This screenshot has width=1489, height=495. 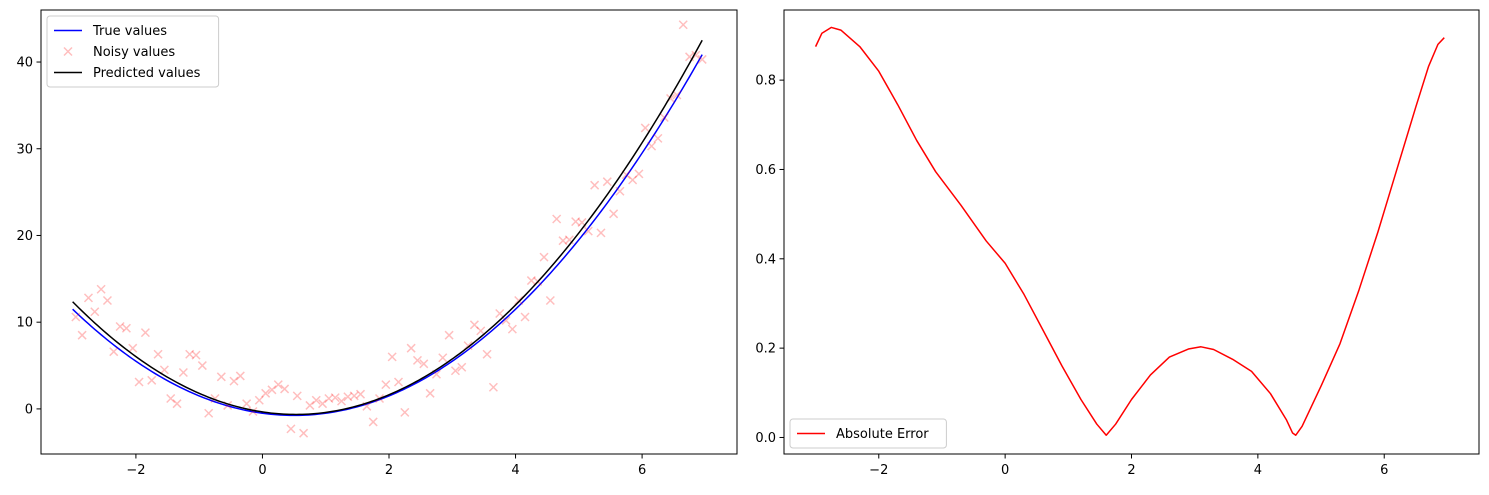 I want to click on legend: True values Noisy values Predicted values, so click(x=133, y=51).